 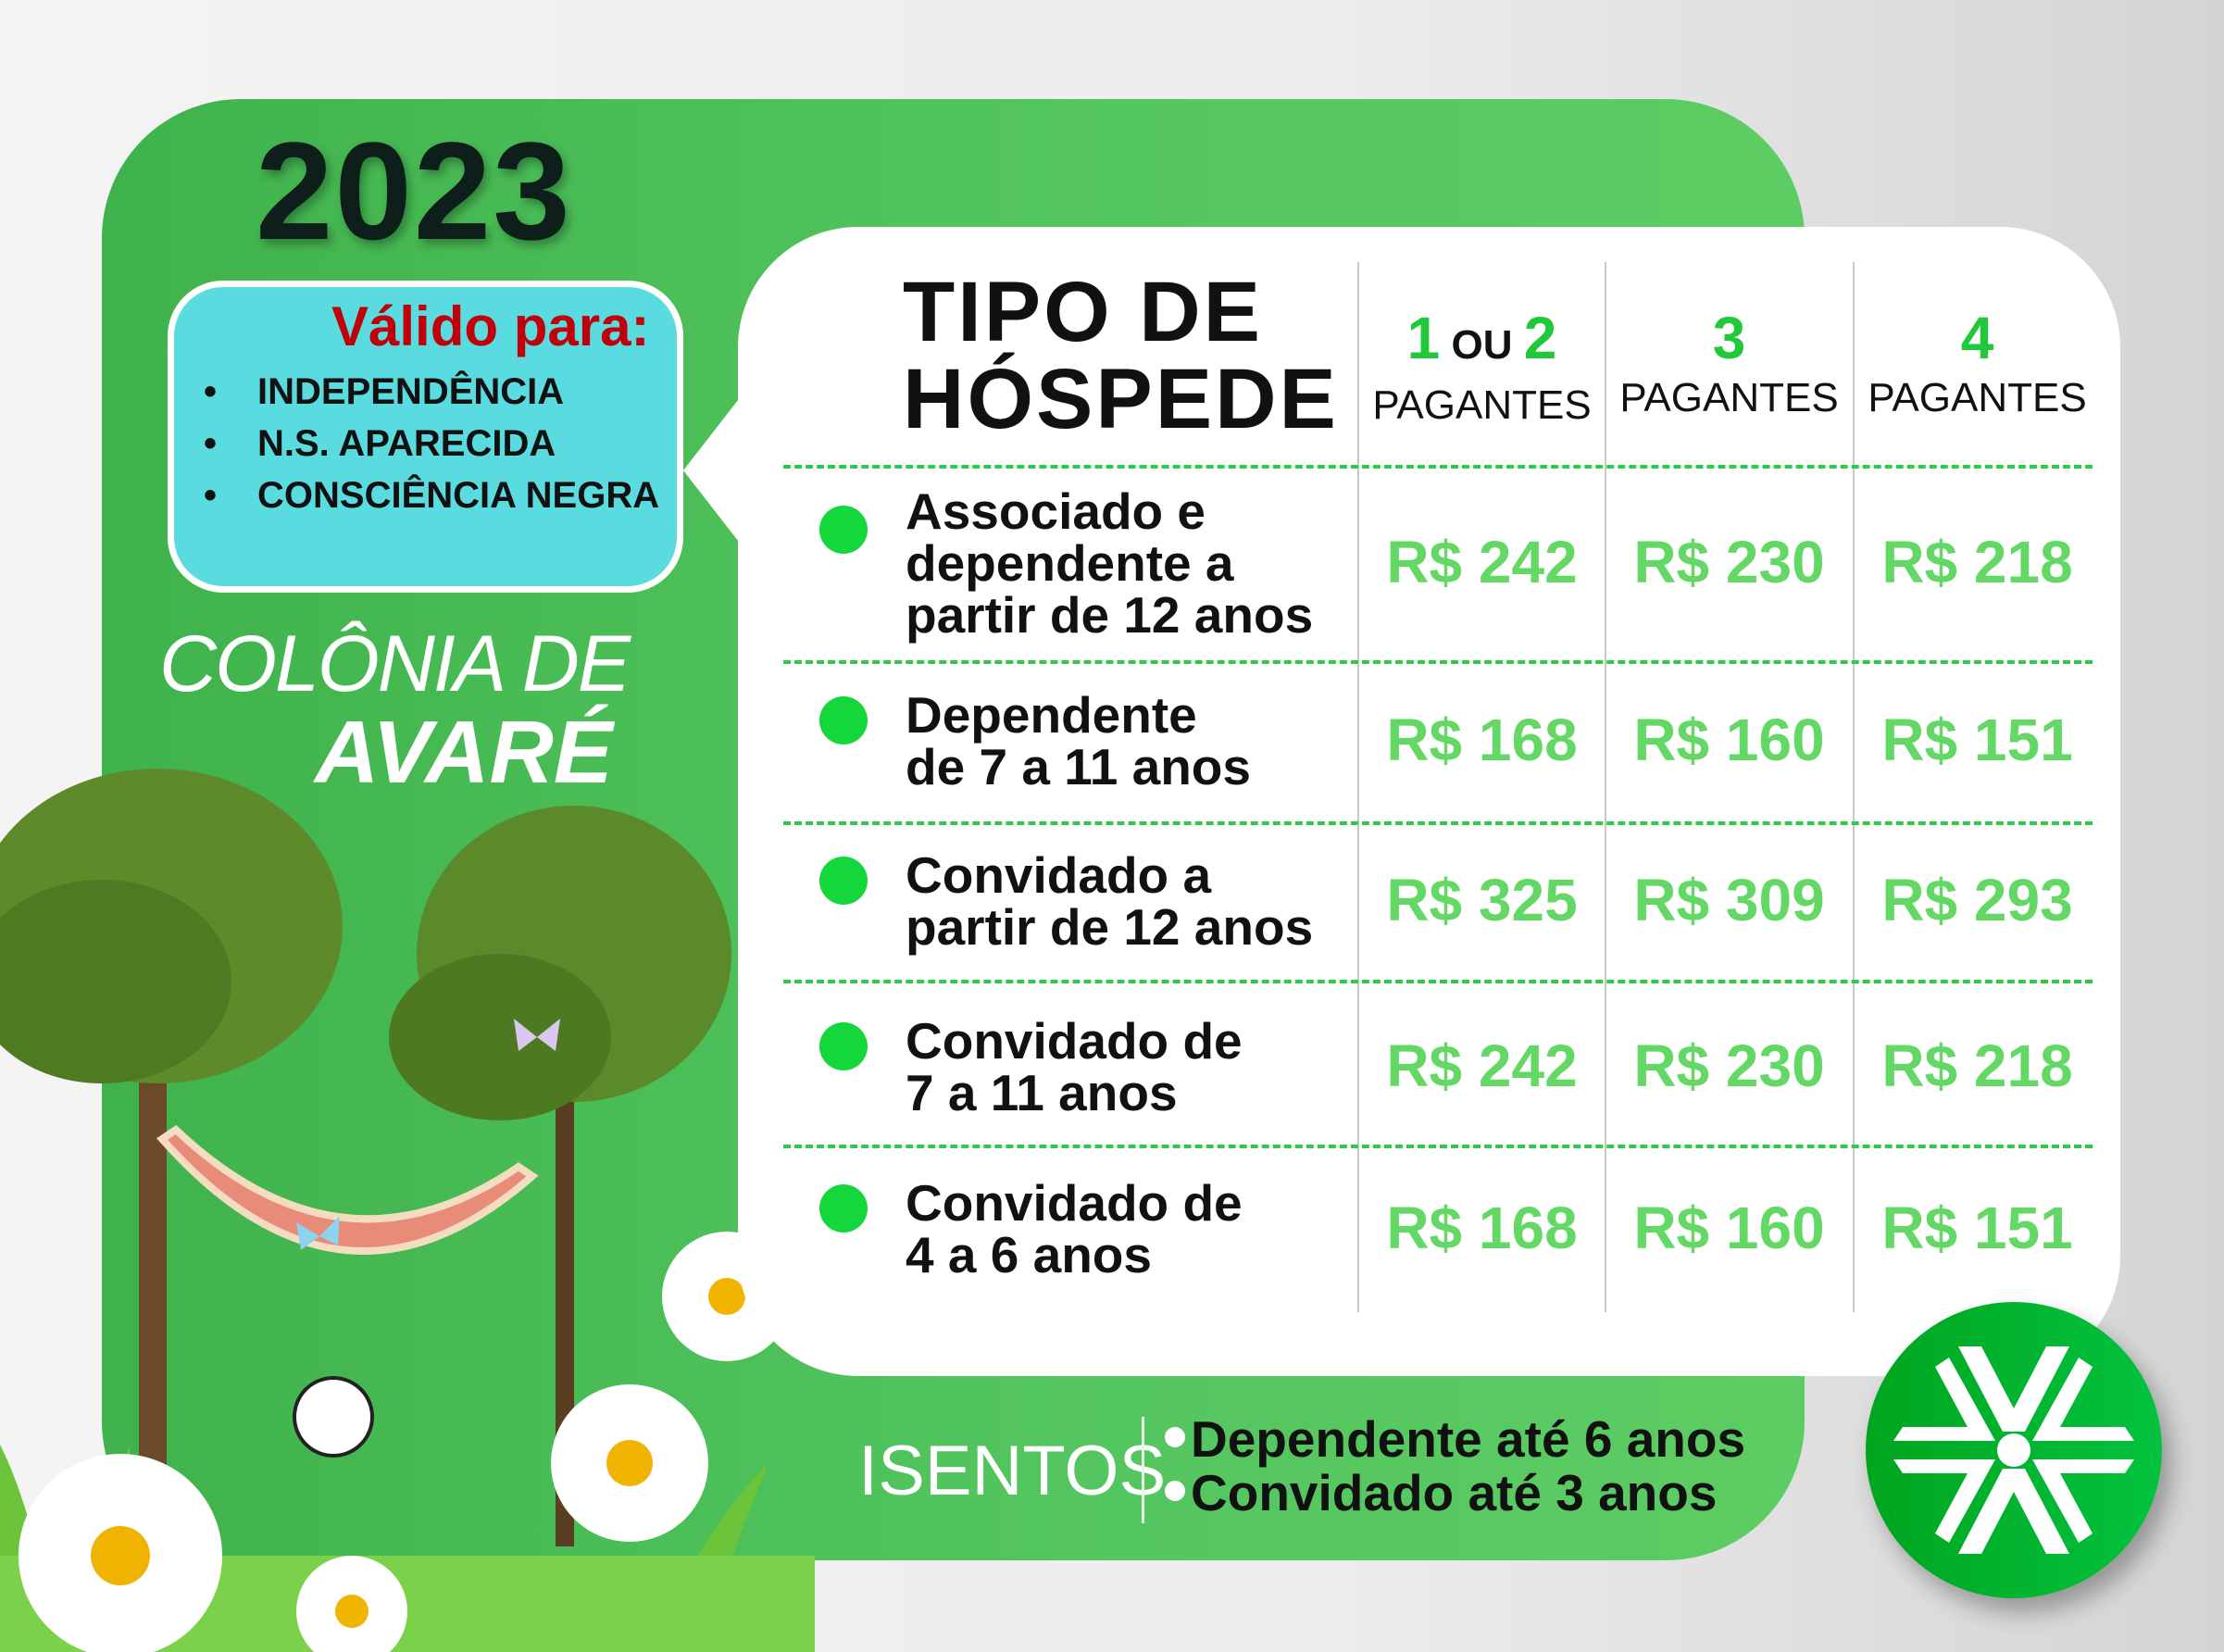 What do you see at coordinates (1482, 900) in the screenshot?
I see `price-cell: R$ 325` at bounding box center [1482, 900].